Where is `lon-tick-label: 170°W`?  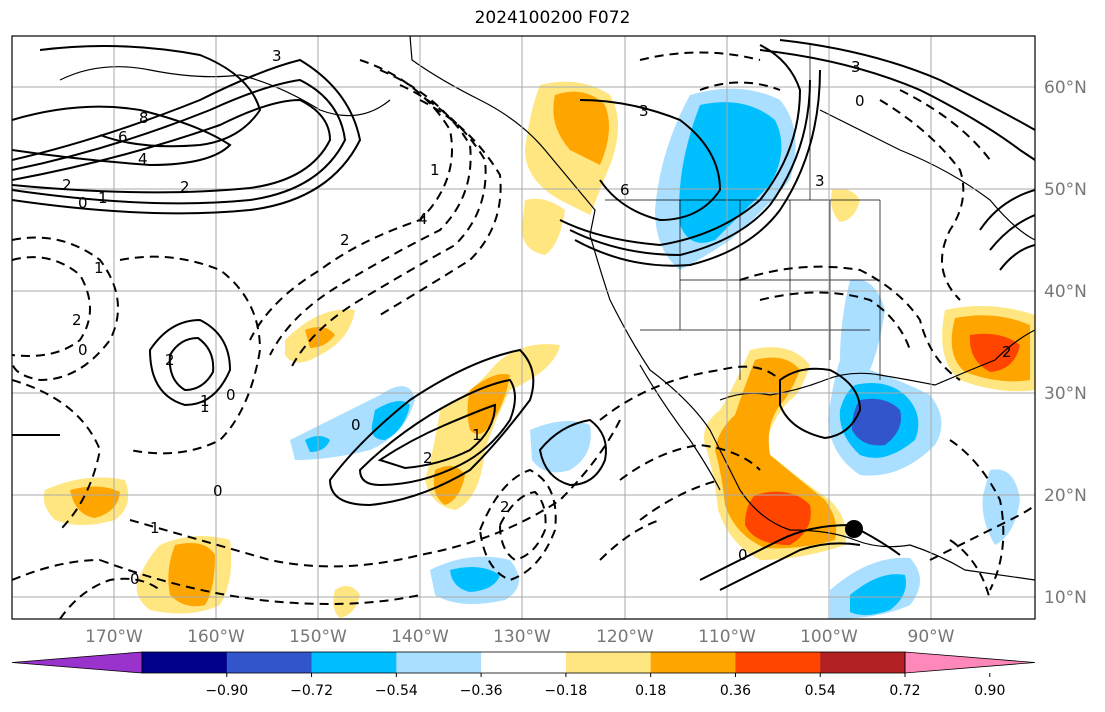 lon-tick-label: 170°W is located at coordinates (114, 637).